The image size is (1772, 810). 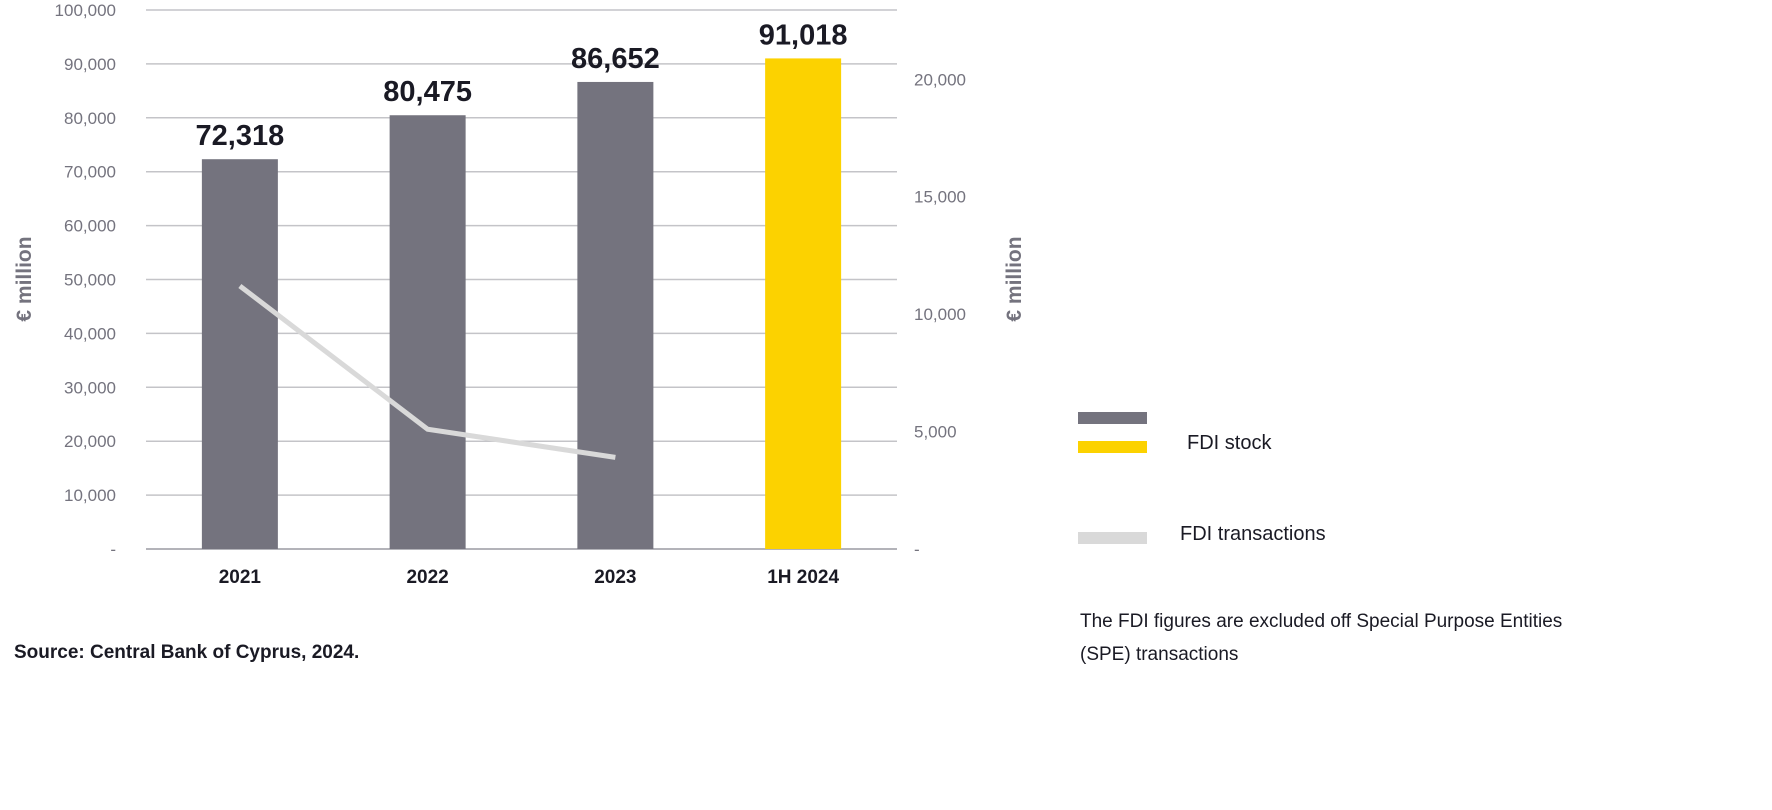 What do you see at coordinates (1014, 278) in the screenshot?
I see `right-axis-title: € million` at bounding box center [1014, 278].